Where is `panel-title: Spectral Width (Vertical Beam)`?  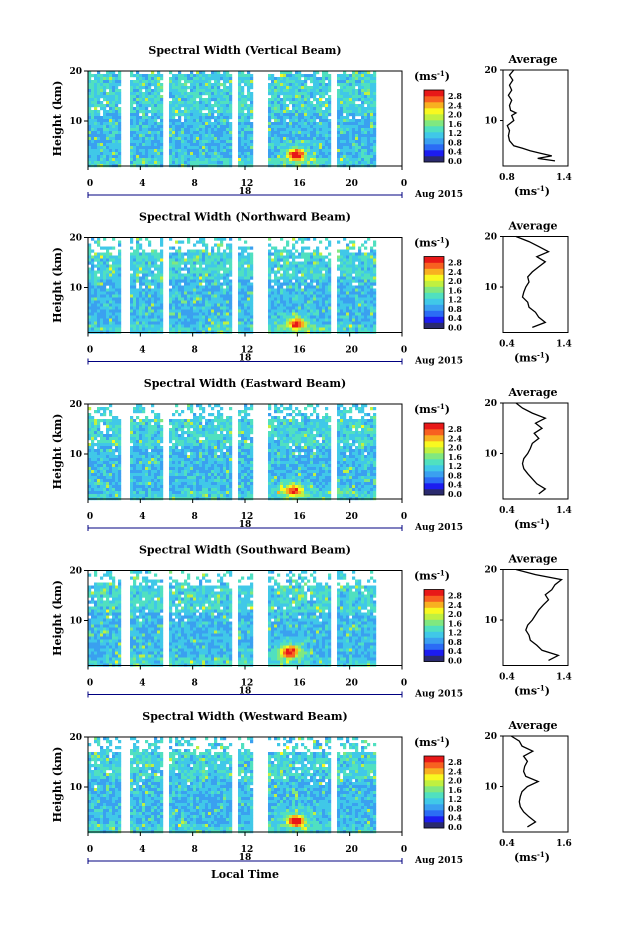 panel-title: Spectral Width (Vertical Beam) is located at coordinates (244, 50).